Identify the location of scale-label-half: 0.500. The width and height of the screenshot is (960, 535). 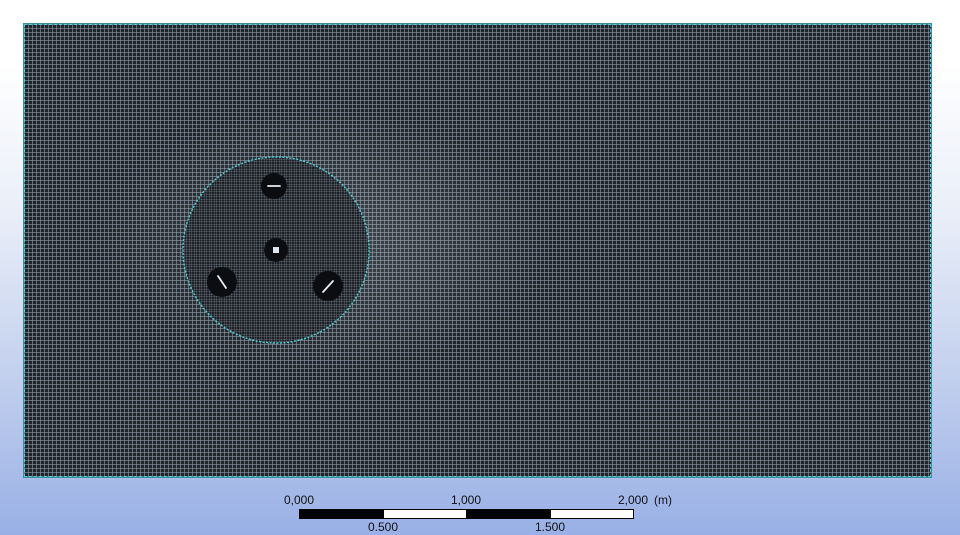
(383, 527).